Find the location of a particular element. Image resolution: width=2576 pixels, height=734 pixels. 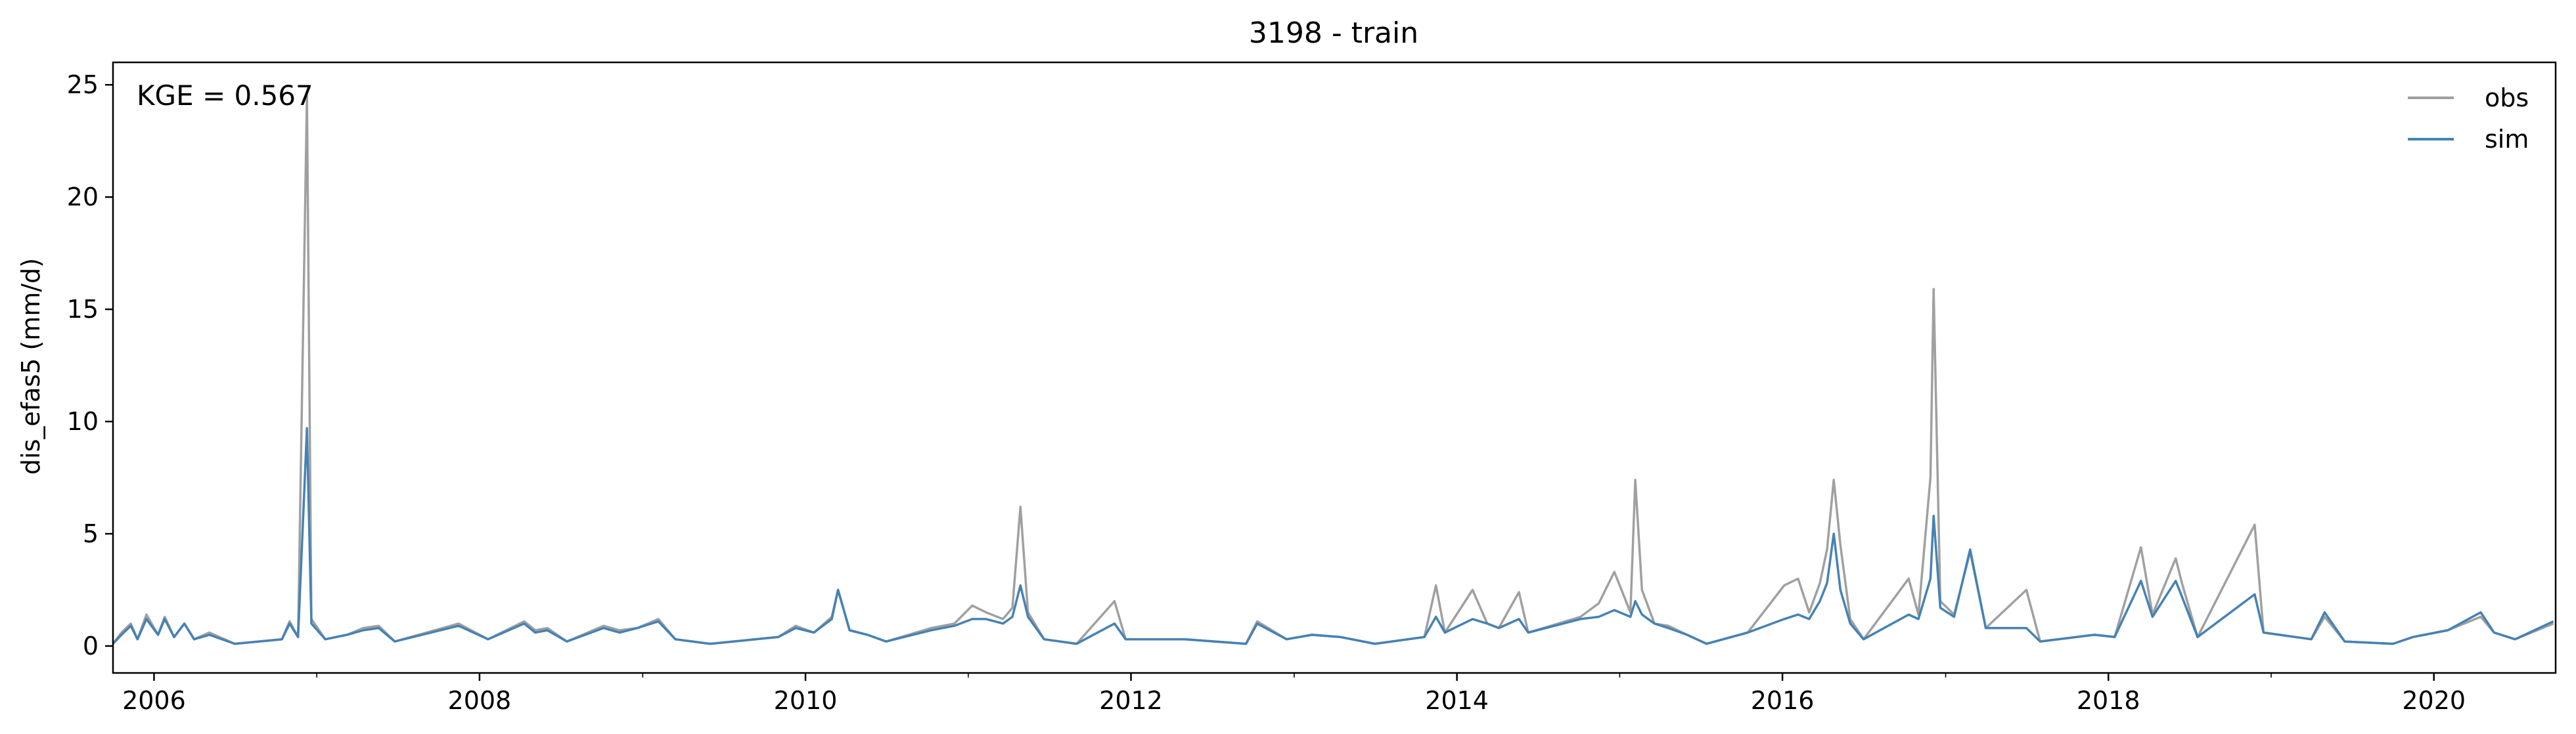

x-tick-label: 2010 is located at coordinates (806, 700).